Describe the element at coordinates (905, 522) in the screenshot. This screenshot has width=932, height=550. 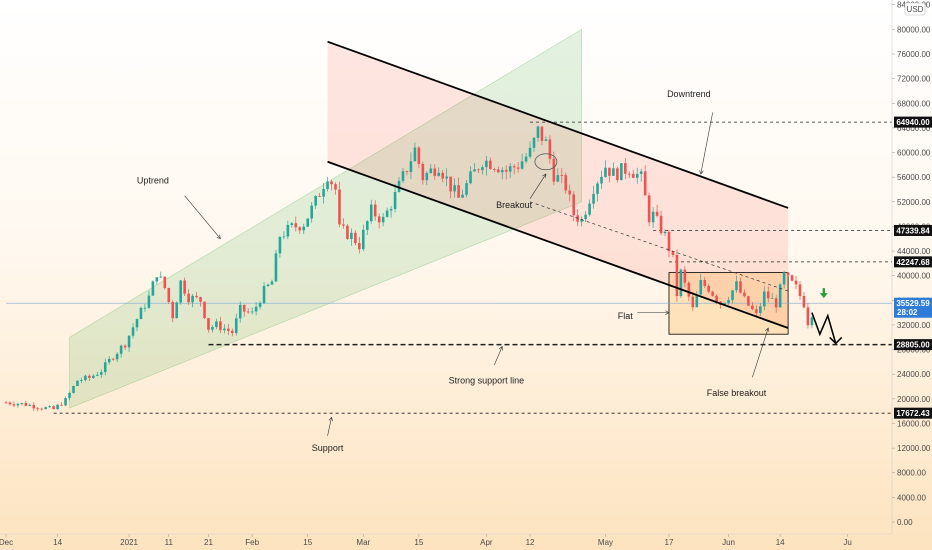
I see `y-tick-label: 0.00` at that location.